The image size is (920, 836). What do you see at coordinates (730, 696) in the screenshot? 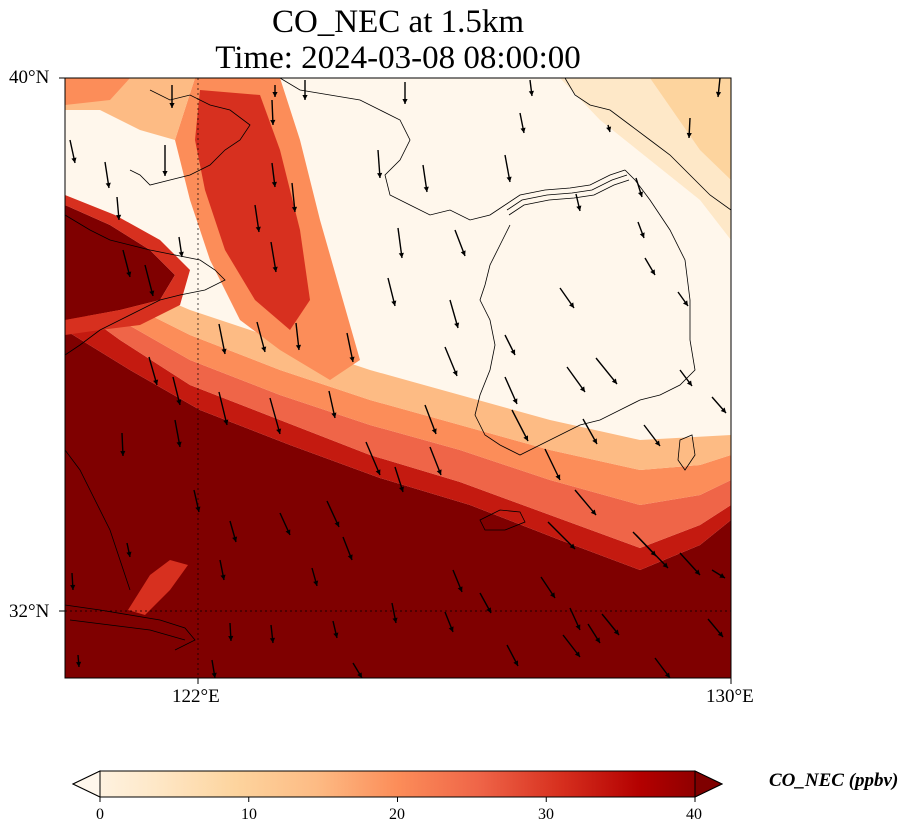
I see `lon-tick-130: 130°E` at bounding box center [730, 696].